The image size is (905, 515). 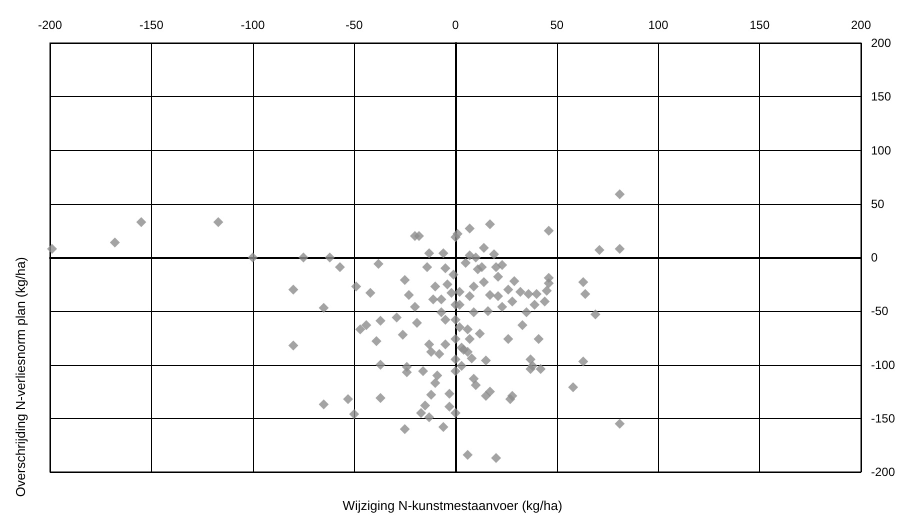 What do you see at coordinates (50, 25) in the screenshot?
I see `x-tick-label: -200` at bounding box center [50, 25].